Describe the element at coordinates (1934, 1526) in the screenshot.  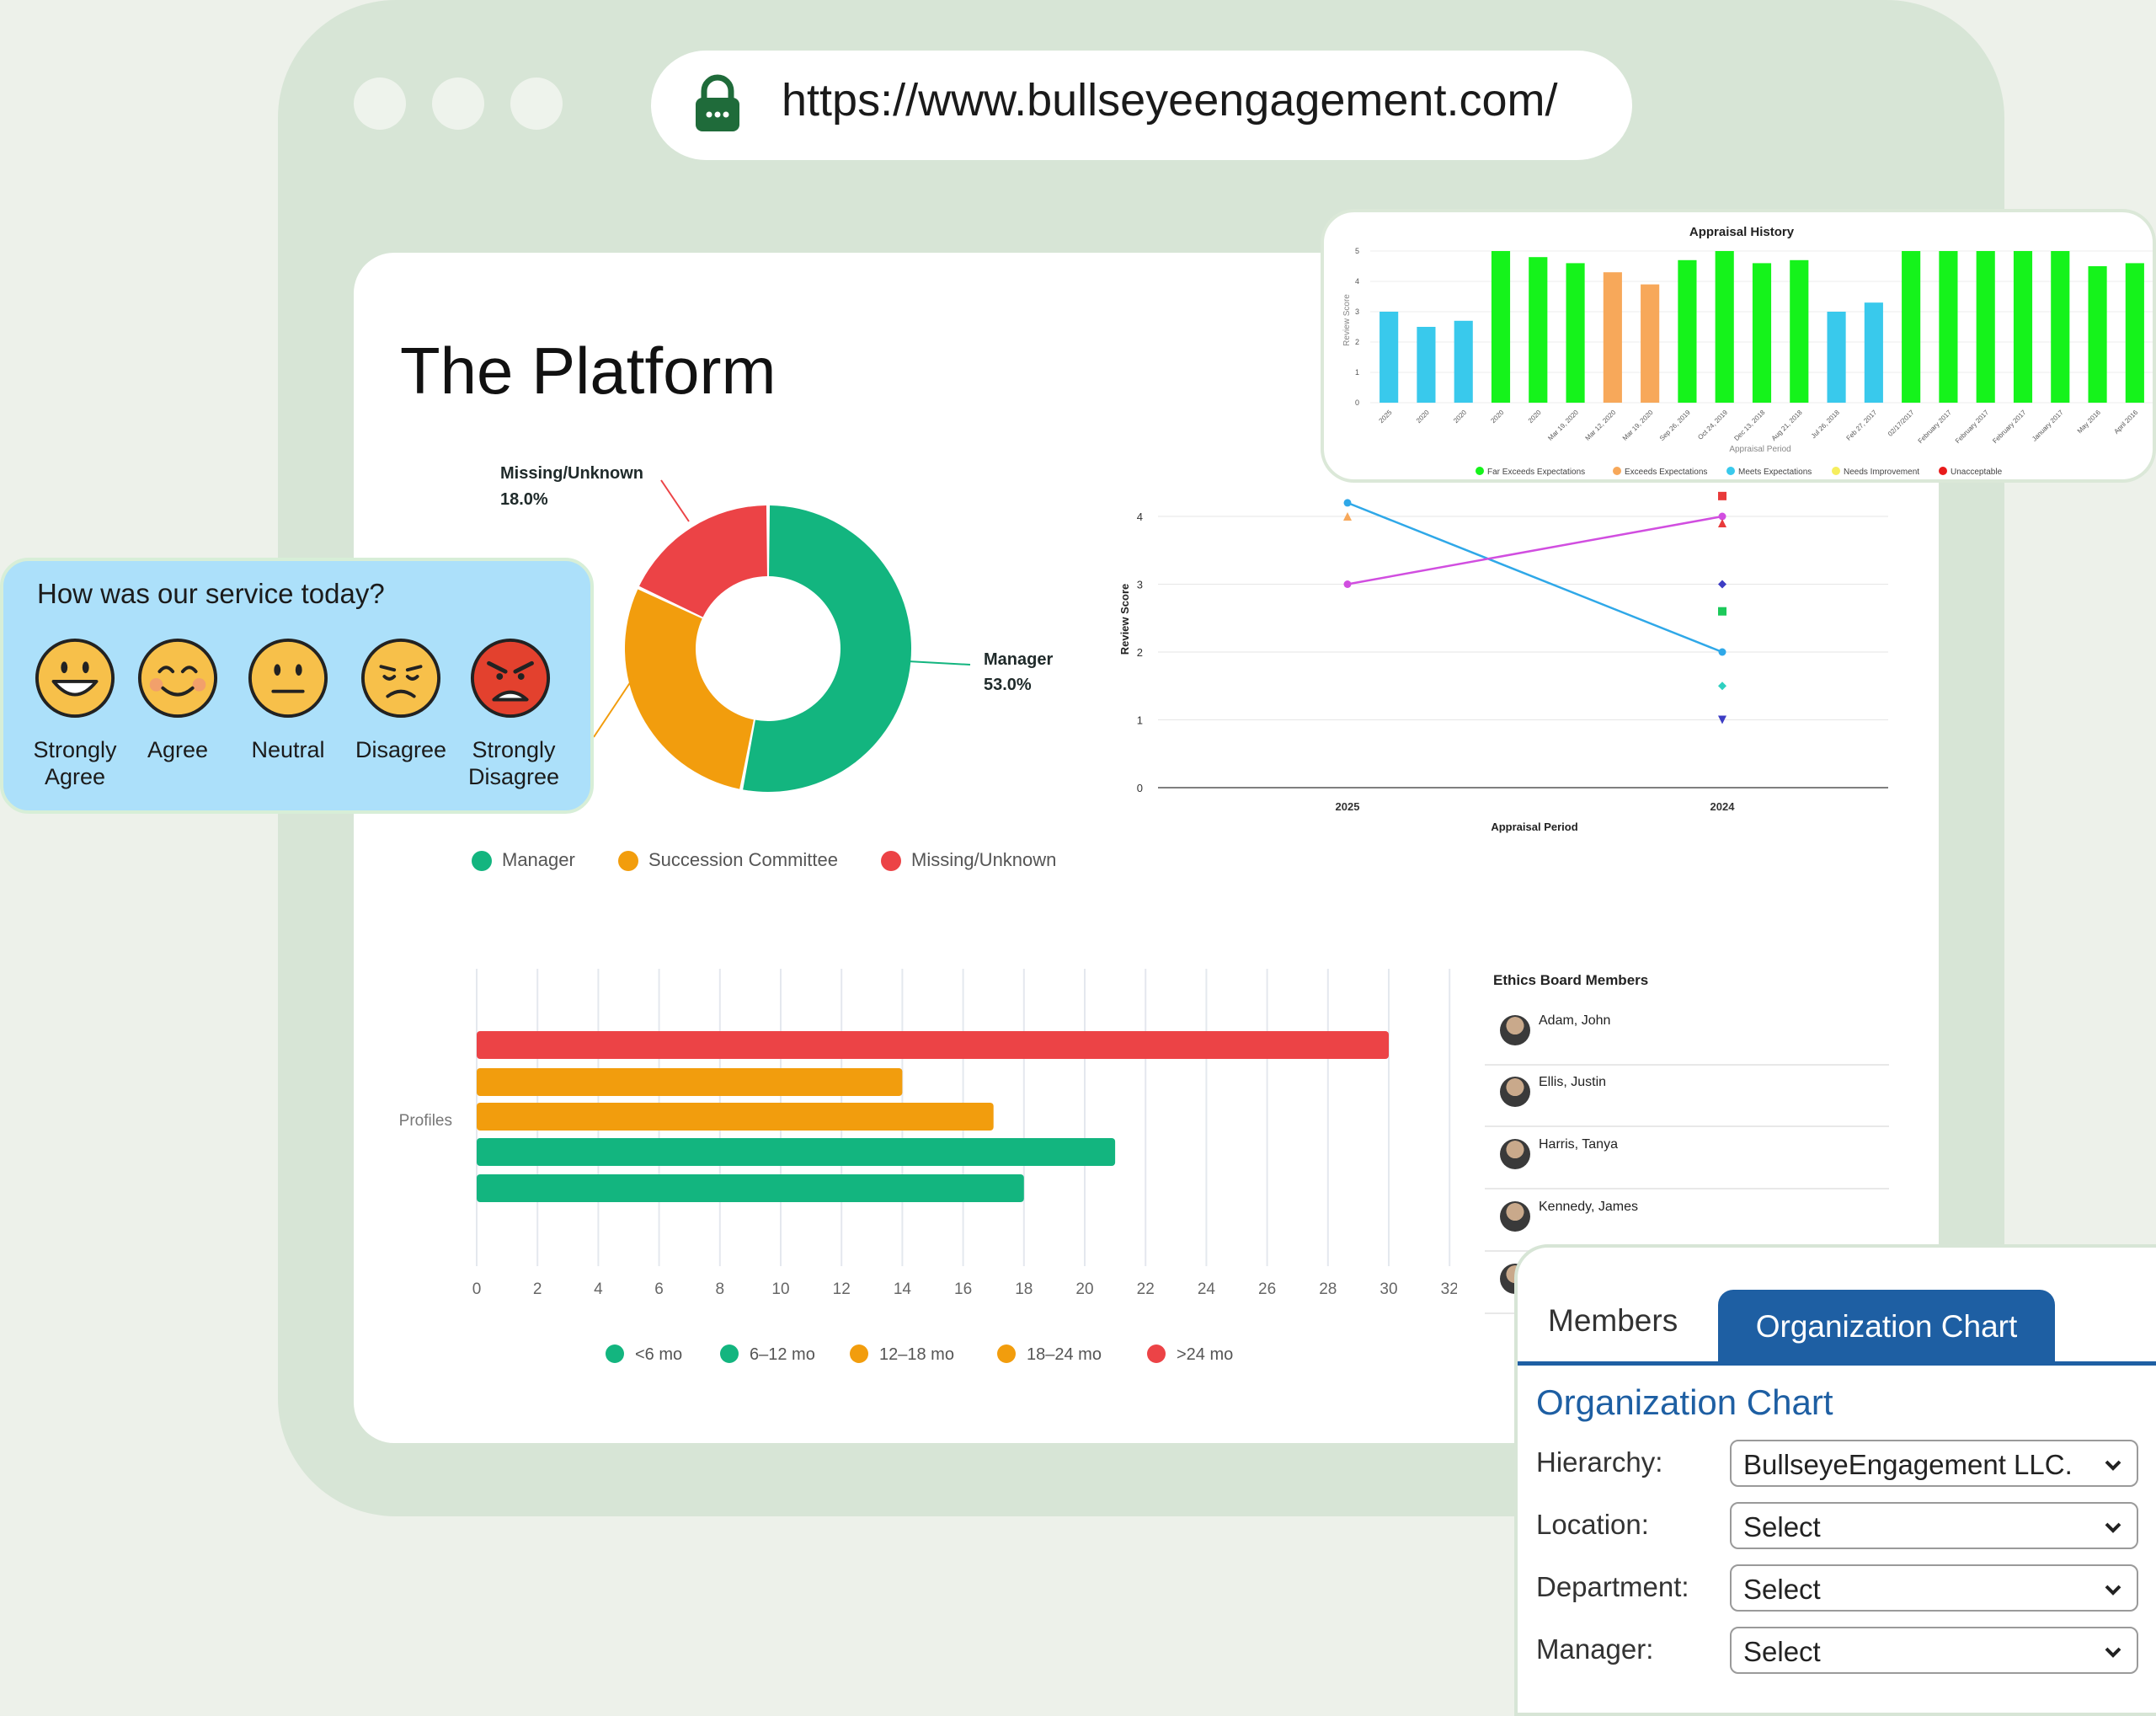
I see `location-select: Select` at that location.